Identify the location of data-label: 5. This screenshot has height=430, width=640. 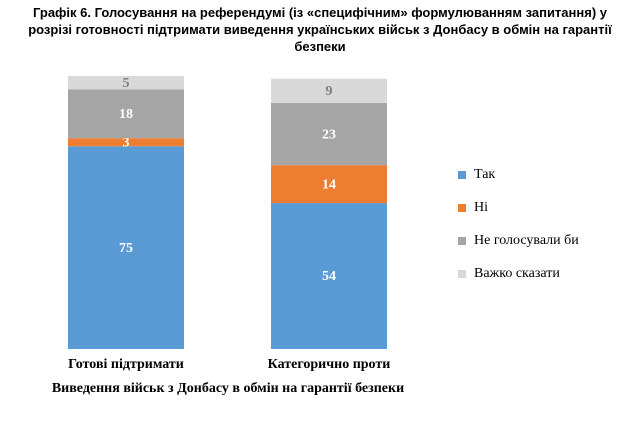
(126, 83).